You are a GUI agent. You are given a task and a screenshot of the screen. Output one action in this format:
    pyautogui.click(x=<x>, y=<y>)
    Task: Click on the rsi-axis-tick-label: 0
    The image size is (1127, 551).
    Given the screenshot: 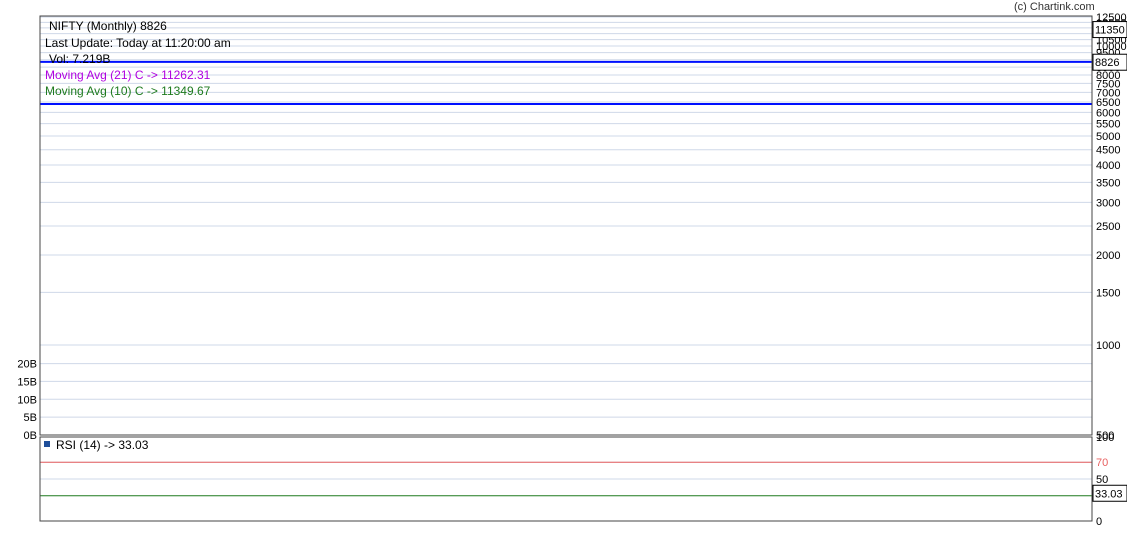 What is the action you would take?
    pyautogui.click(x=1099, y=522)
    